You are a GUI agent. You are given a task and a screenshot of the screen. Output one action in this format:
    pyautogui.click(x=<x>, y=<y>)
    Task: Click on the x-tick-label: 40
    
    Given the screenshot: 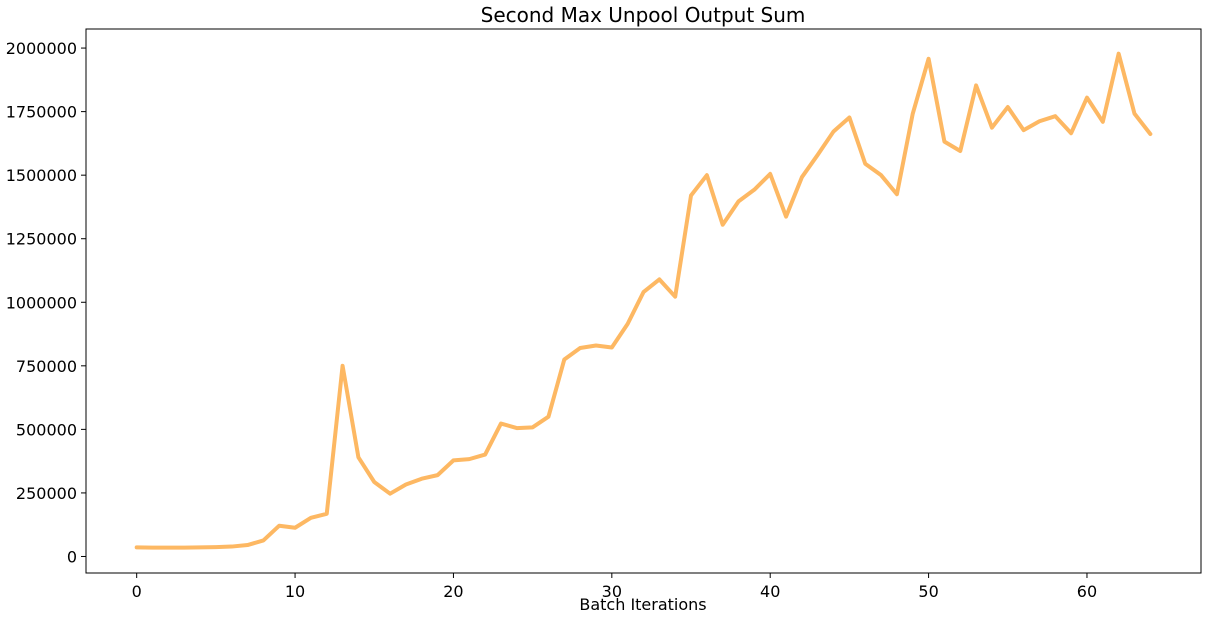 What is the action you would take?
    pyautogui.click(x=770, y=591)
    